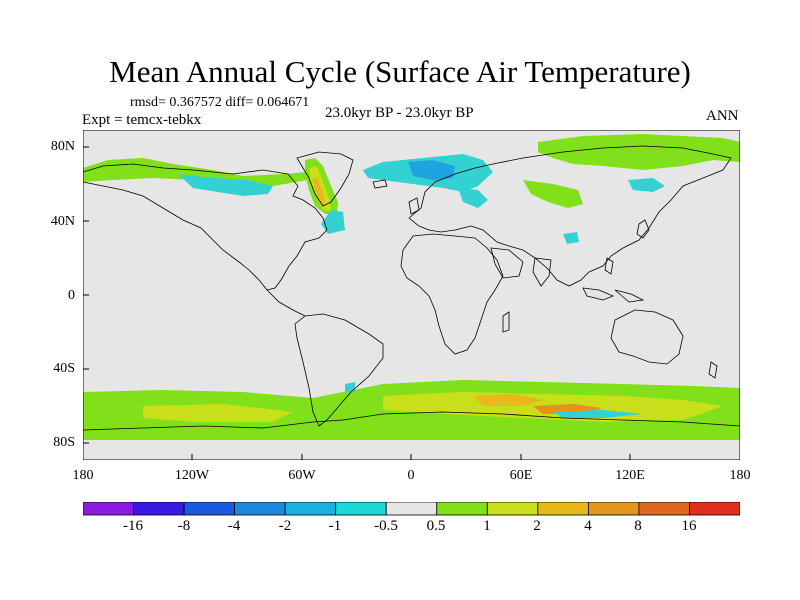 This screenshot has height=600, width=800. What do you see at coordinates (436, 526) in the screenshot?
I see `colorbar-label: 0.5` at bounding box center [436, 526].